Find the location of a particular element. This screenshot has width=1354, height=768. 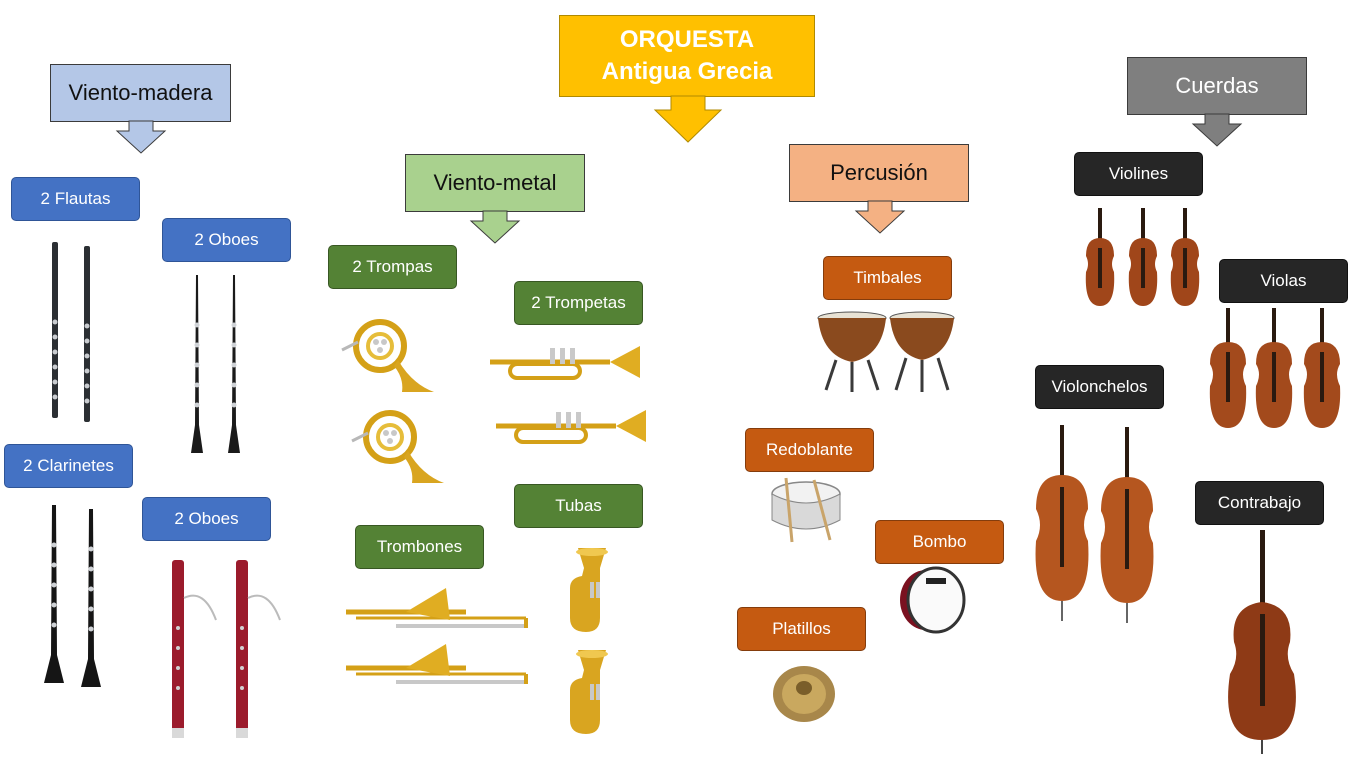

label-violins: Violines is located at coordinates (1138, 174).